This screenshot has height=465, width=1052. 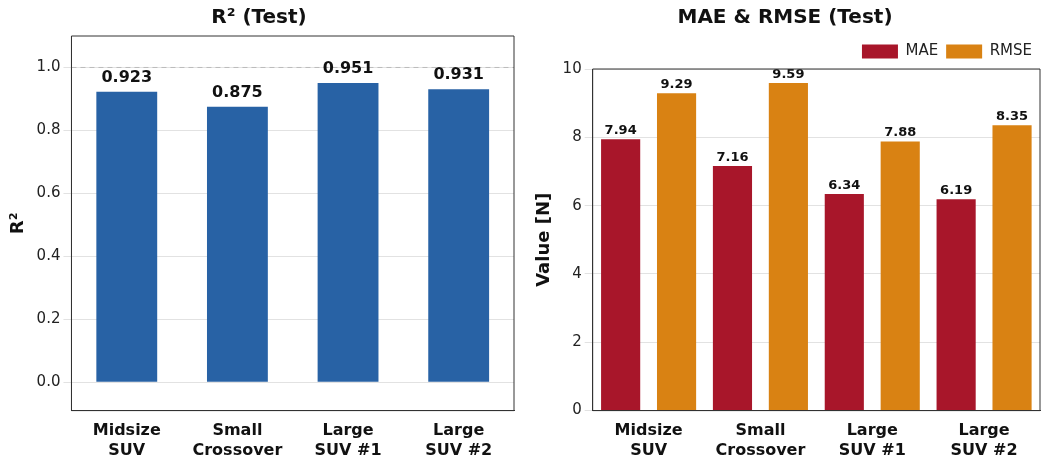 I want to click on y-tick-label: 1.0, so click(x=48, y=66).